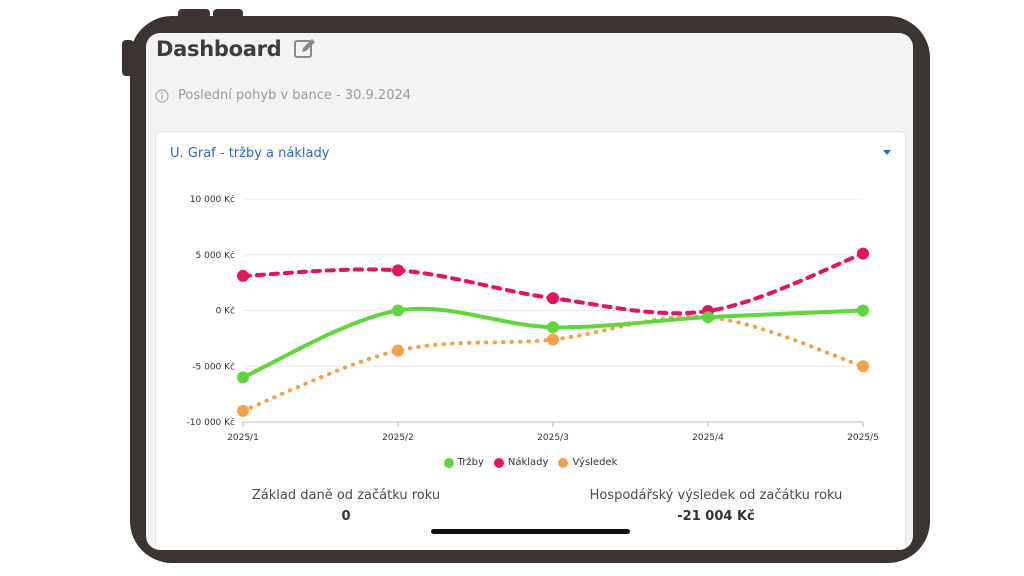  I want to click on legend-dot-naklady, so click(498, 462).